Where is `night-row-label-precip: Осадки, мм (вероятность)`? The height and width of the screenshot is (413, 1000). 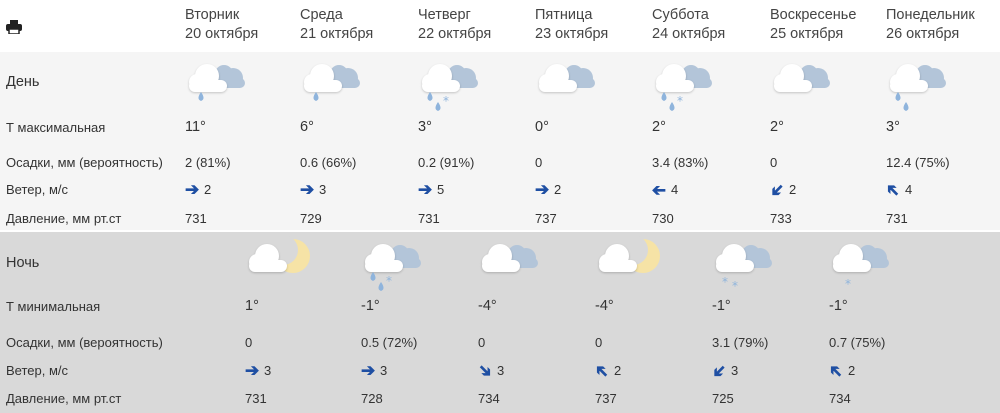 night-row-label-precip: Осадки, мм (вероятность) is located at coordinates (84, 342).